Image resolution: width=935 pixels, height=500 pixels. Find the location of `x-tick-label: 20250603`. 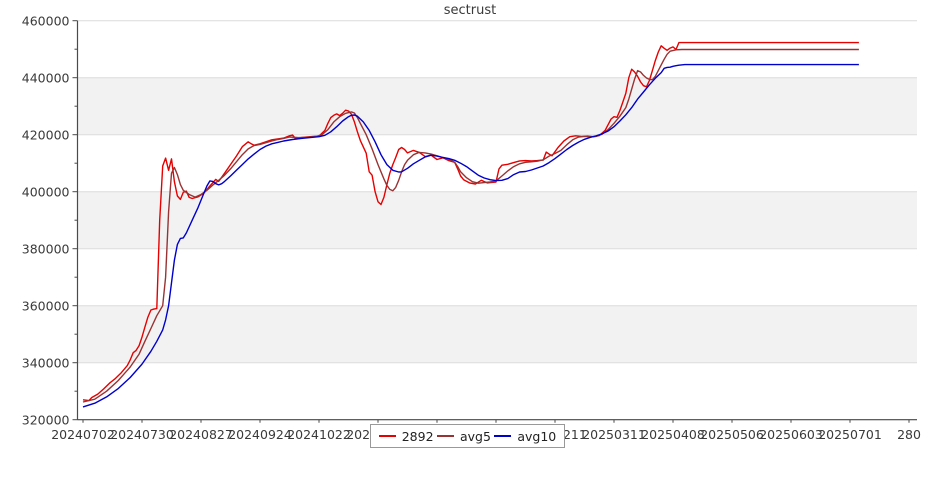

x-tick-label: 20250603 is located at coordinates (791, 434).